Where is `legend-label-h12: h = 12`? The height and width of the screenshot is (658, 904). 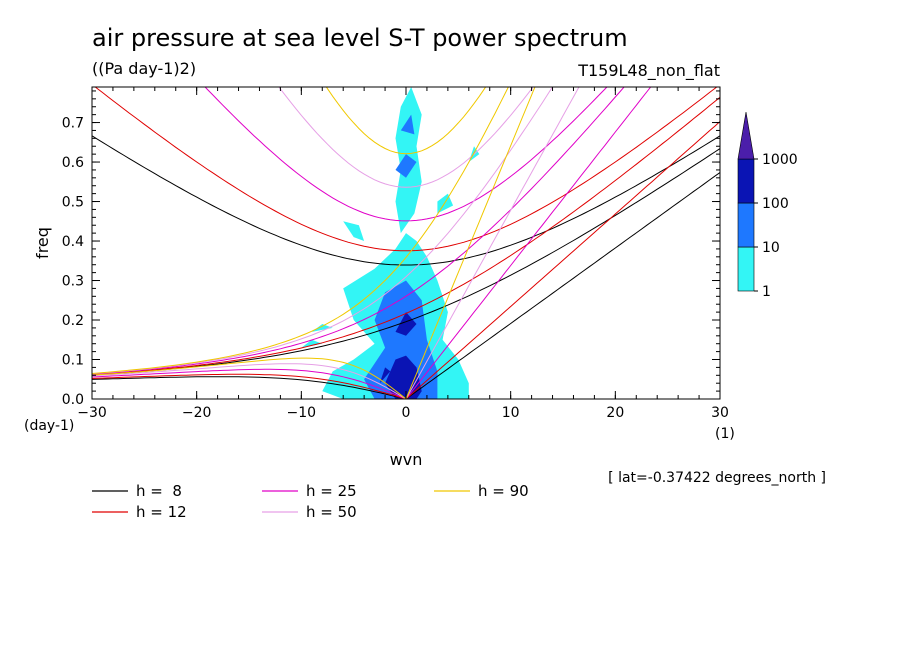 legend-label-h12: h = 12 is located at coordinates (161, 512).